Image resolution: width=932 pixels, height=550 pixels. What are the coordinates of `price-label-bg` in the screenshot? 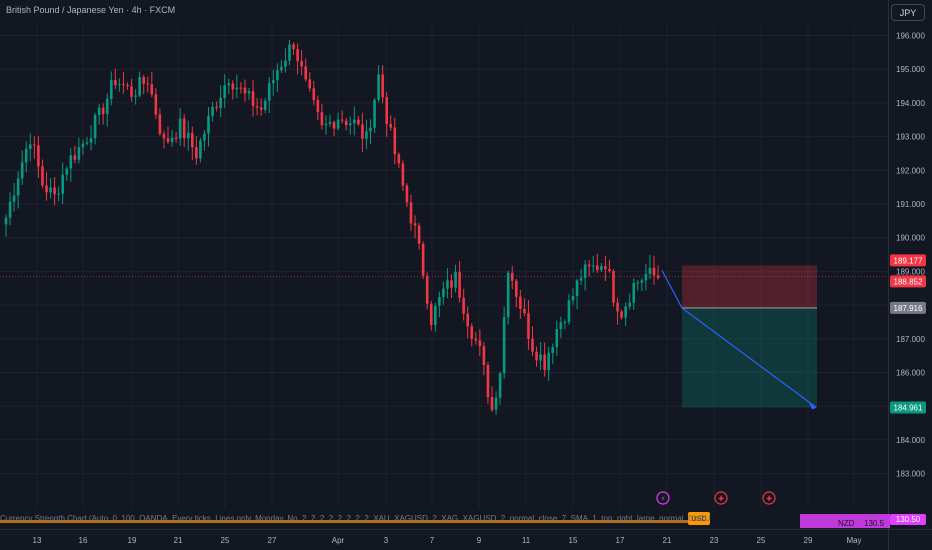 It's located at (908, 281).